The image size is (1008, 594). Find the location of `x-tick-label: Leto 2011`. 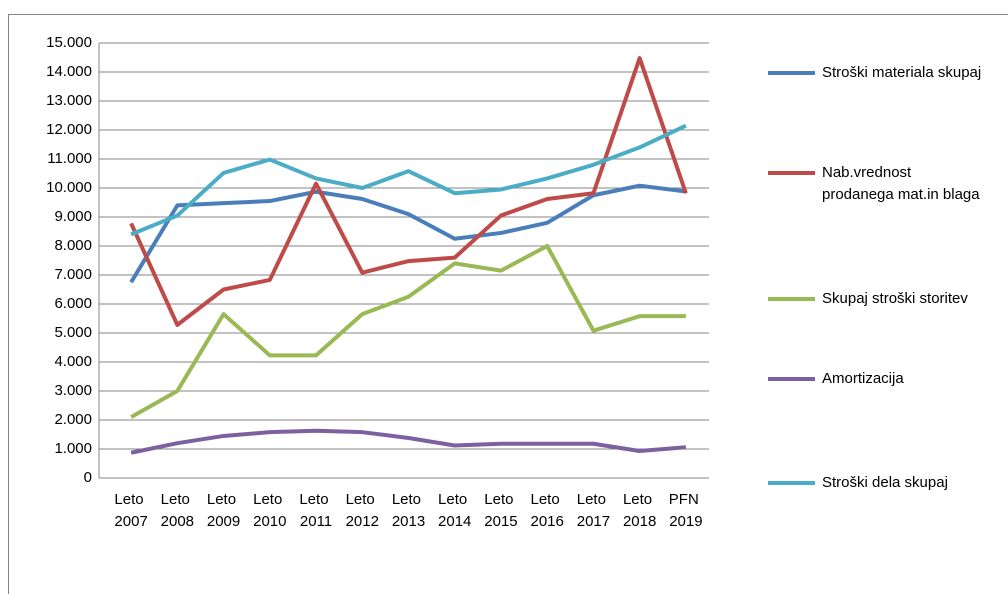

x-tick-label: Leto 2011 is located at coordinates (315, 510).